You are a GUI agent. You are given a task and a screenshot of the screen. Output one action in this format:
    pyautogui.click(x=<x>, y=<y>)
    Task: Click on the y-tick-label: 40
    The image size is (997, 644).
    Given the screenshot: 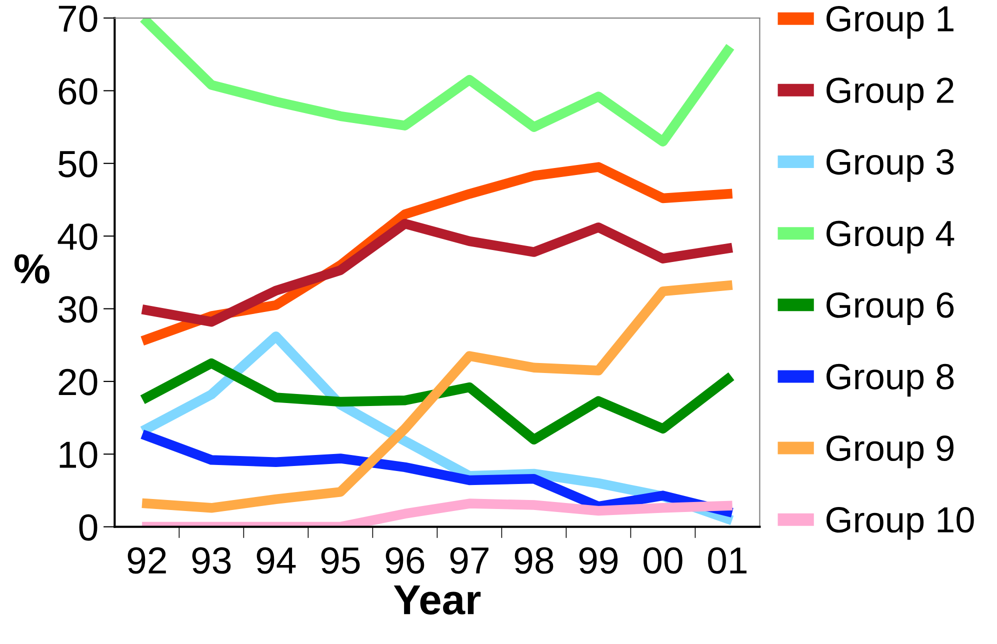 What is the action you would take?
    pyautogui.click(x=78, y=236)
    